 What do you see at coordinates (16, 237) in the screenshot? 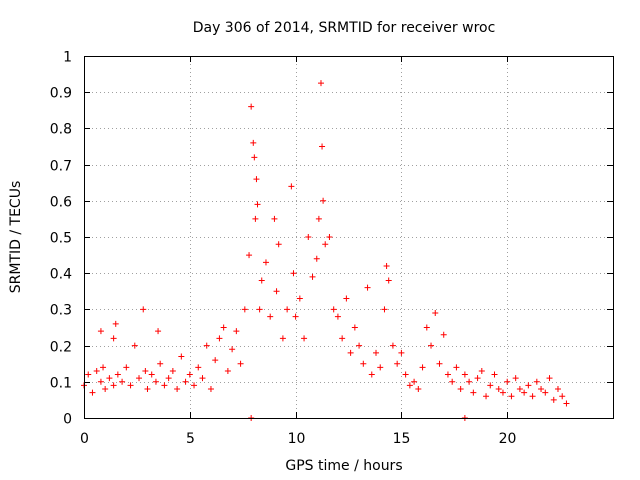
I see `y-axis-label: SRMTID / TECUs` at bounding box center [16, 237].